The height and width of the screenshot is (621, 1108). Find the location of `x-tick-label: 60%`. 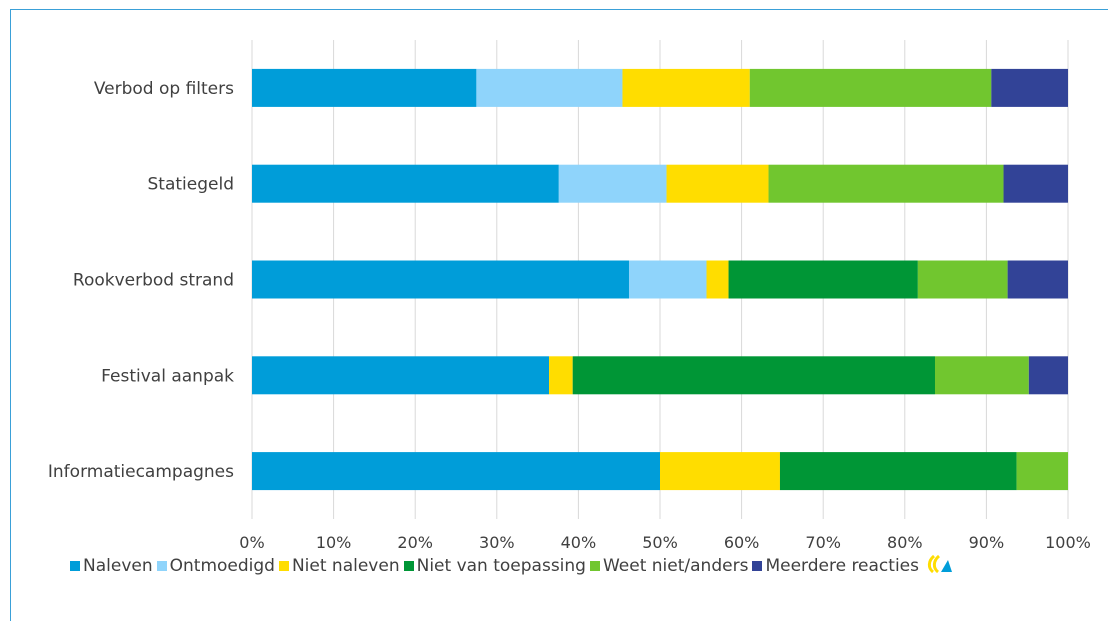

x-tick-label: 60% is located at coordinates (742, 542).